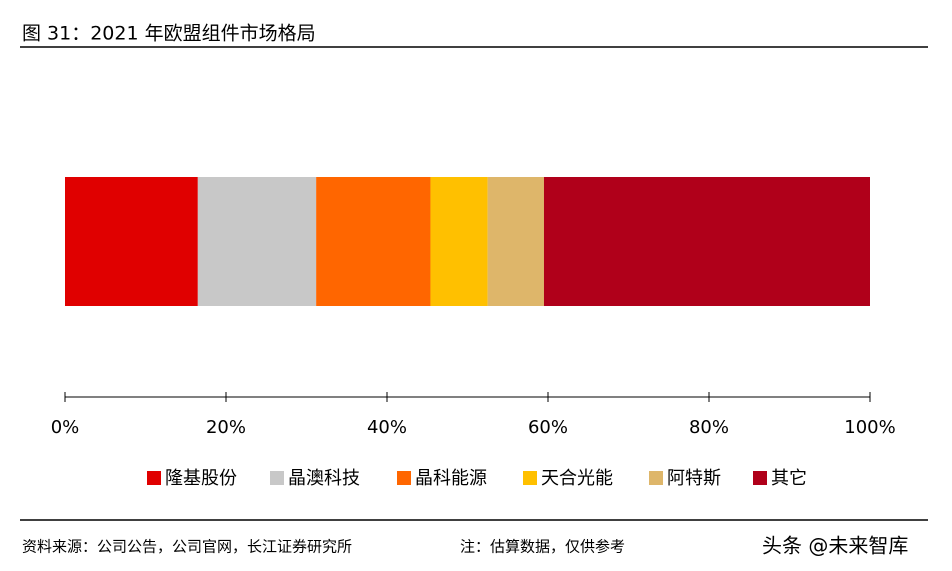 The image size is (952, 571). What do you see at coordinates (169, 34) in the screenshot?
I see `chart-title: 图 31：2021 年欧盟组件市场格局` at bounding box center [169, 34].